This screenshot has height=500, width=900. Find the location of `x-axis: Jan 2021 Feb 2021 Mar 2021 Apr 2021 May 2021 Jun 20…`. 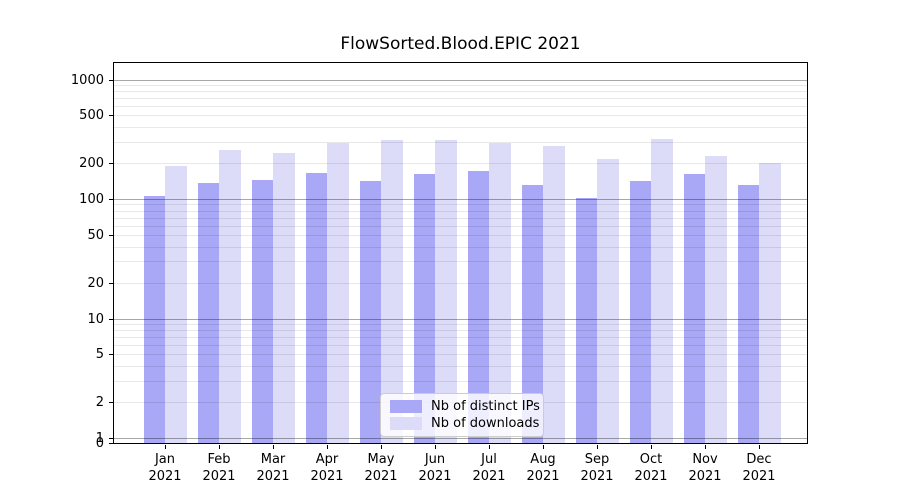

x-axis: Jan 2021 Feb 2021 Mar 2021 Apr 2021 May 2021 Jun 20… is located at coordinates (460, 470).